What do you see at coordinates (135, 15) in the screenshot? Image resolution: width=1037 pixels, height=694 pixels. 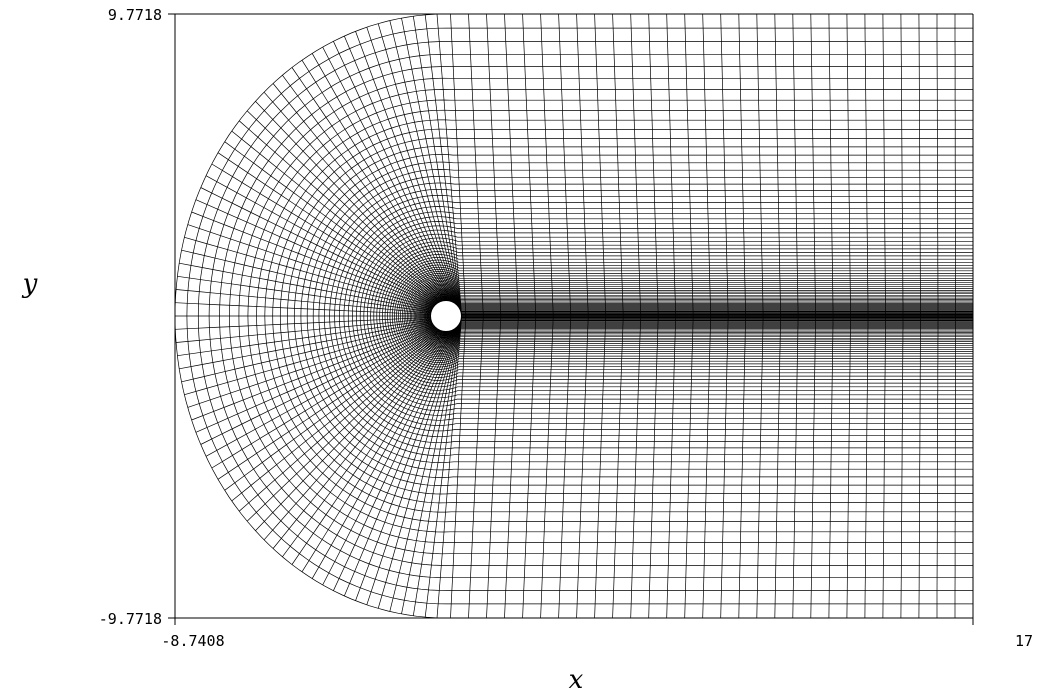 I see `y-tick-label-top: 9.7718` at bounding box center [135, 15].